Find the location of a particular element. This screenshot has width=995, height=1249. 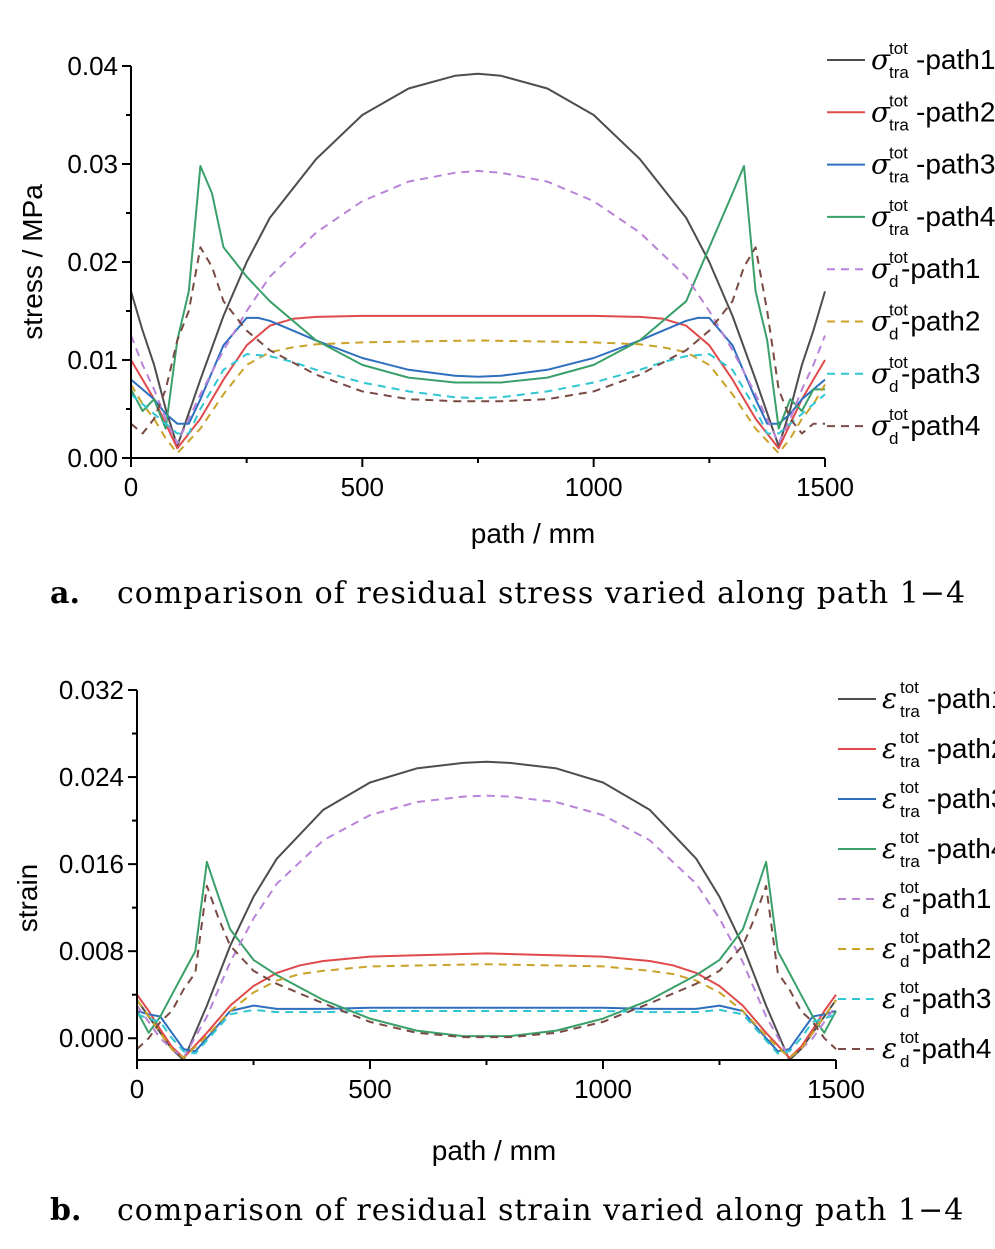

strain-series-3-line is located at coordinates (486, 949).